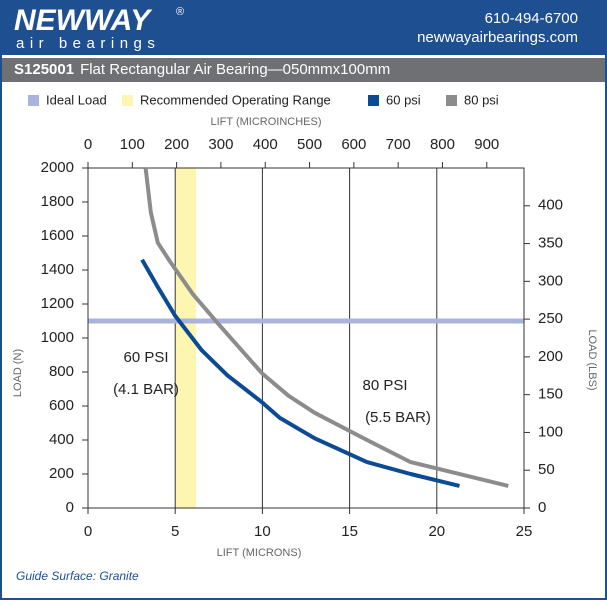 The width and height of the screenshot is (607, 605). Describe the element at coordinates (61, 473) in the screenshot. I see `y-tick-label: 200` at that location.